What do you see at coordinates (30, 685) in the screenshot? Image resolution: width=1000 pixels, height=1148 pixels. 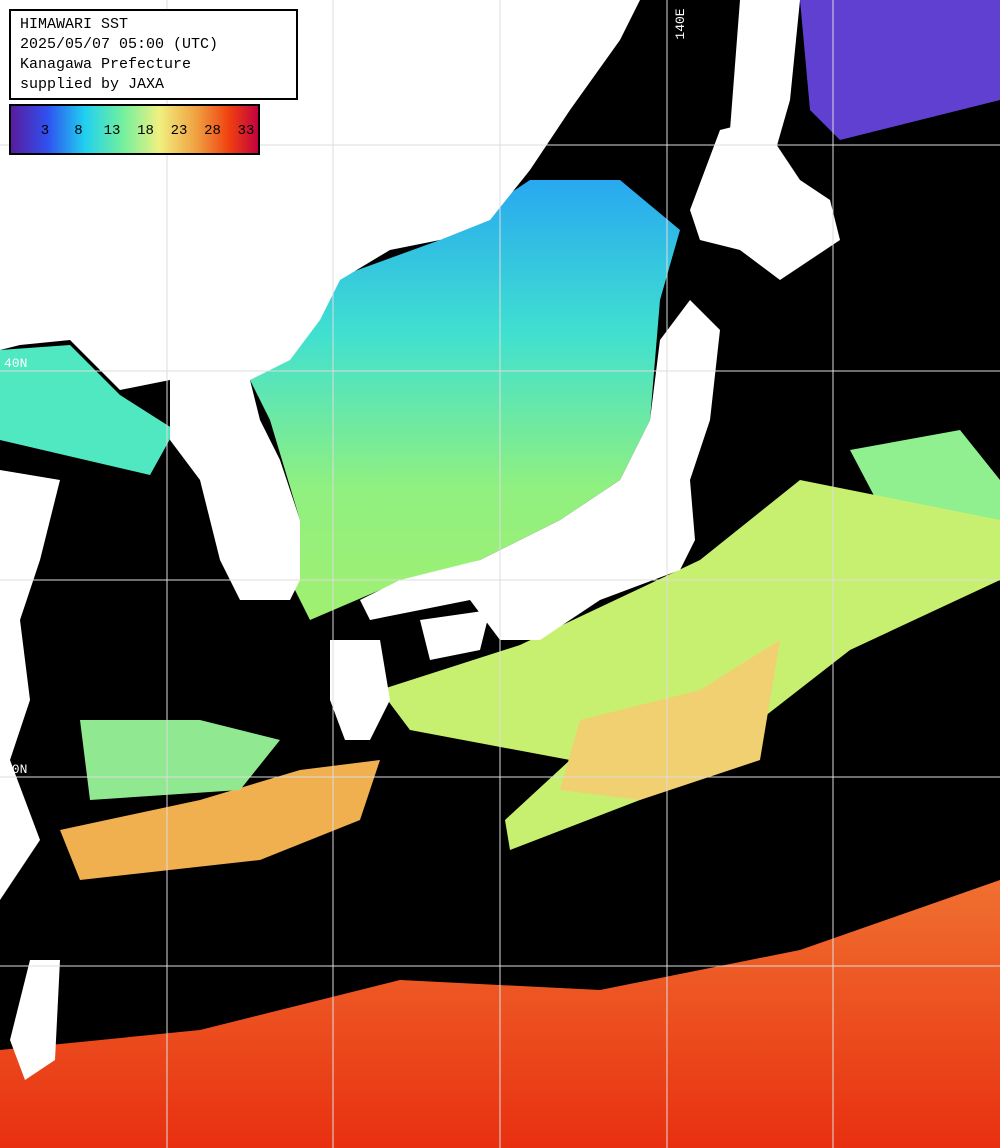 I see `china-coast` at bounding box center [30, 685].